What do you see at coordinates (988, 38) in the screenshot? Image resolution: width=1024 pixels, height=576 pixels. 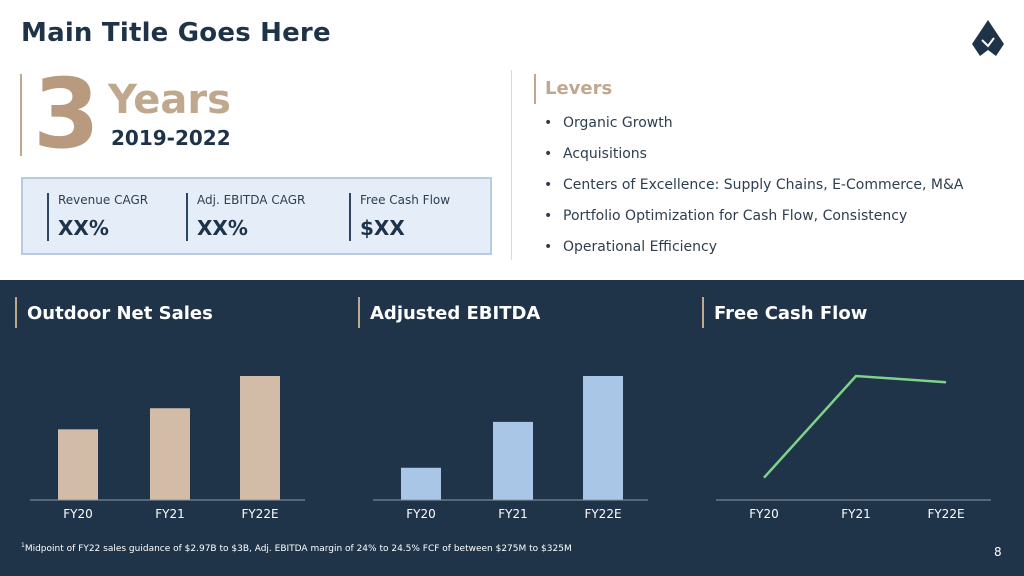 I see `mountain-logo-icon` at bounding box center [988, 38].